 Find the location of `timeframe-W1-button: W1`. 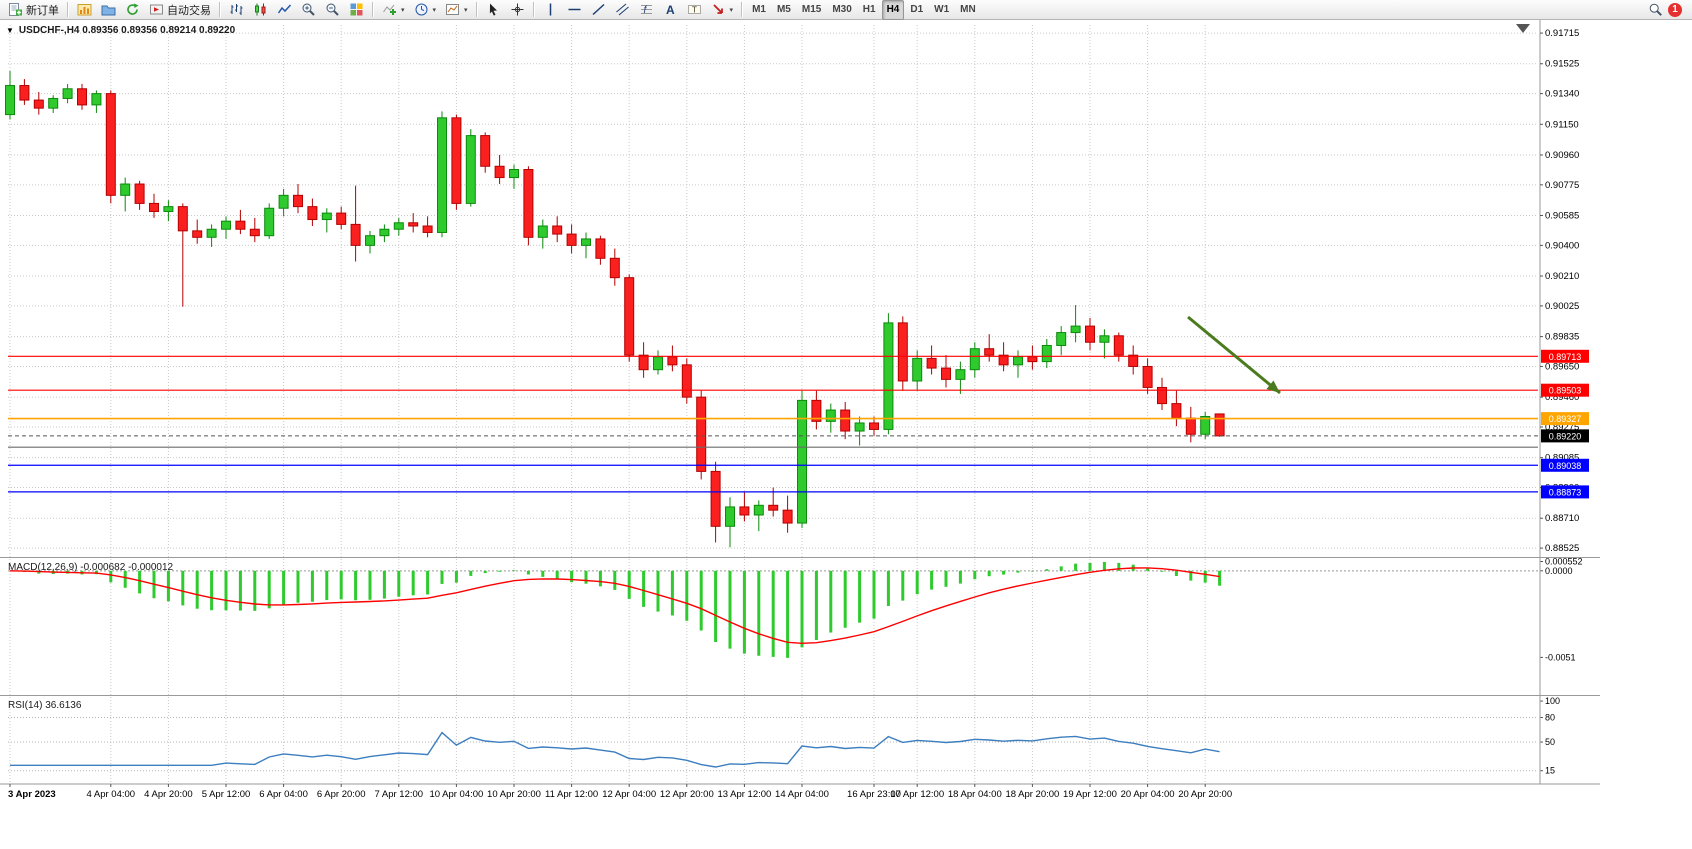

timeframe-W1-button: W1 is located at coordinates (942, 9).